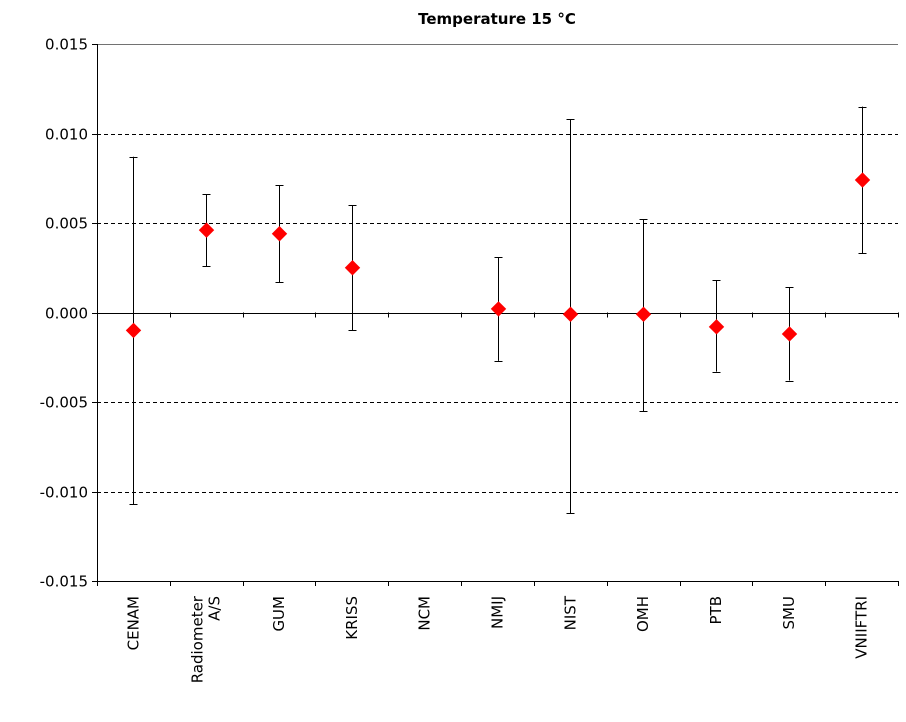  What do you see at coordinates (64, 403) in the screenshot?
I see `y-tick-label: -0.005` at bounding box center [64, 403].